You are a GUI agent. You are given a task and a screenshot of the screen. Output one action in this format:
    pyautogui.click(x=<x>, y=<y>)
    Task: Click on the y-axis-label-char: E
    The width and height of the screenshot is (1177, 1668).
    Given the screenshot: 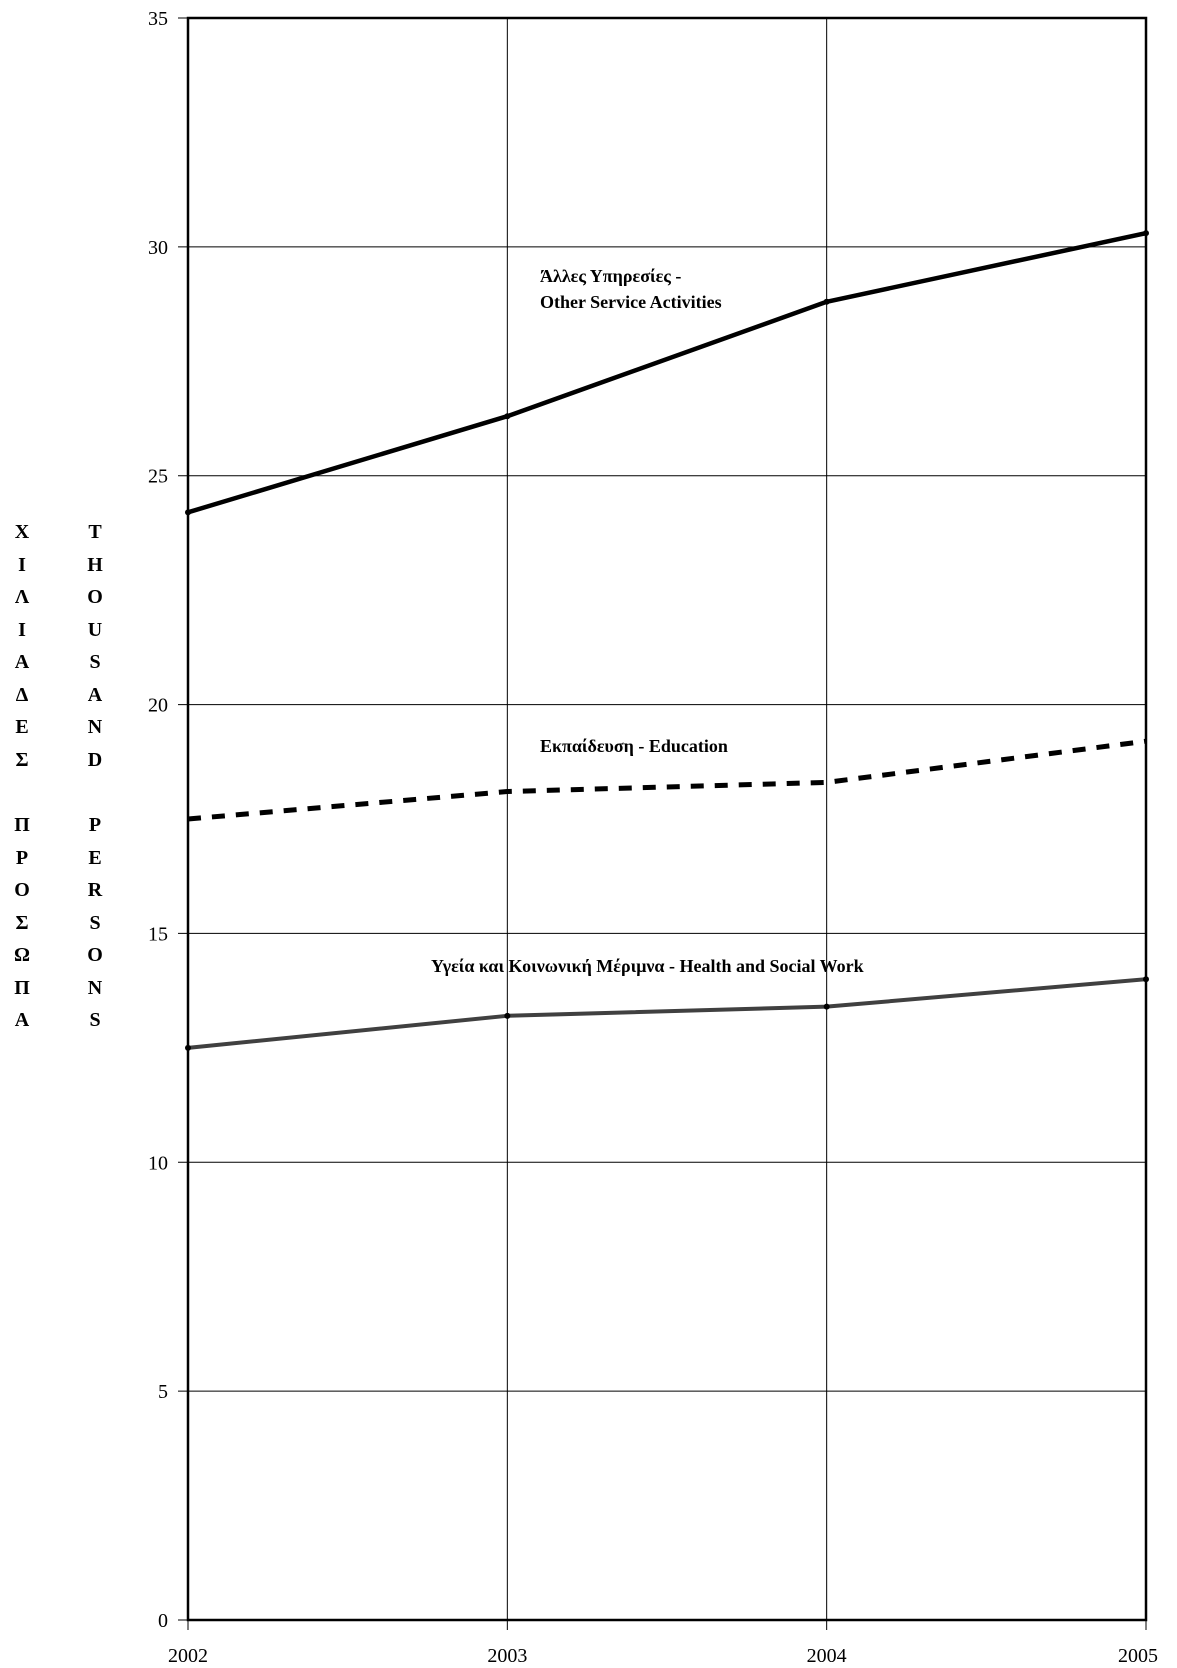 What is the action you would take?
    pyautogui.click(x=95, y=857)
    